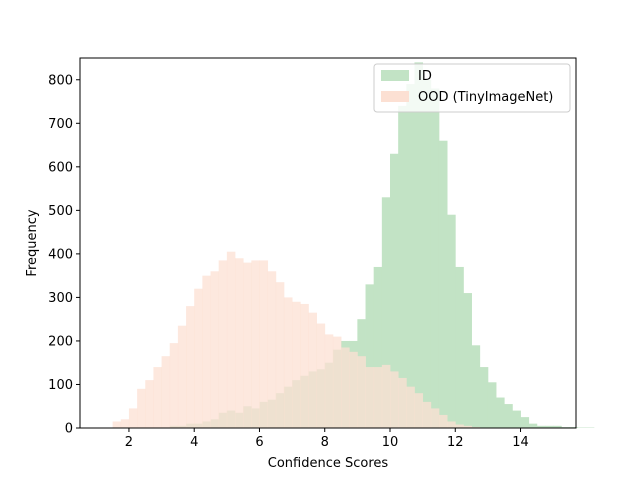 The image size is (640, 480). I want to click on x-tick-label: 10, so click(390, 442).